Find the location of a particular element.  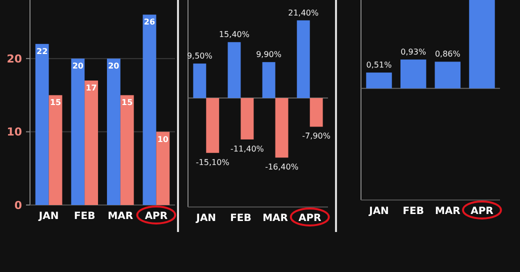

y-tick-label: 10 is located at coordinates (14, 132).